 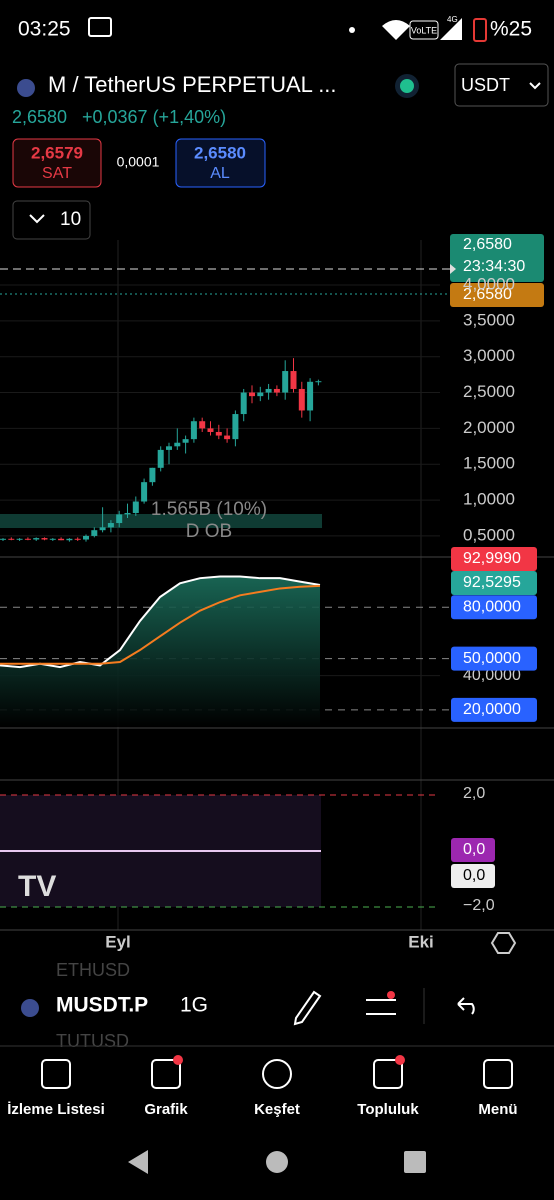 What do you see at coordinates (487, 294) in the screenshot?
I see `mark-tag-text: 2,6580` at bounding box center [487, 294].